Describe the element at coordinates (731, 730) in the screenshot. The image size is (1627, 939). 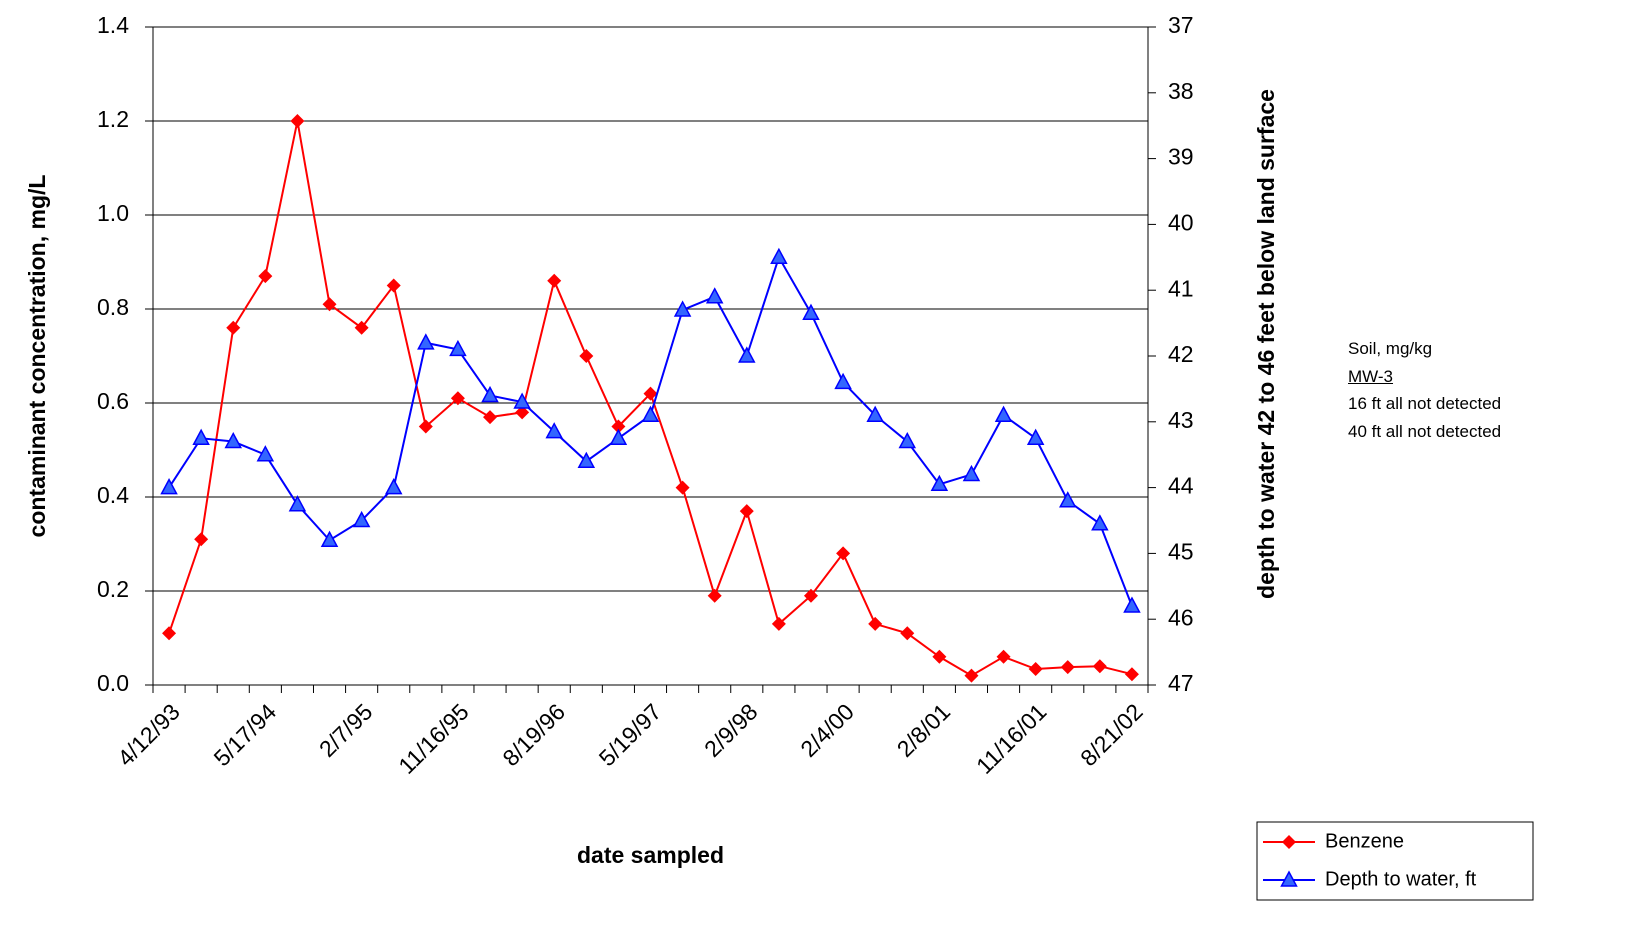
I see `x-tick-label: 2/9/98` at that location.